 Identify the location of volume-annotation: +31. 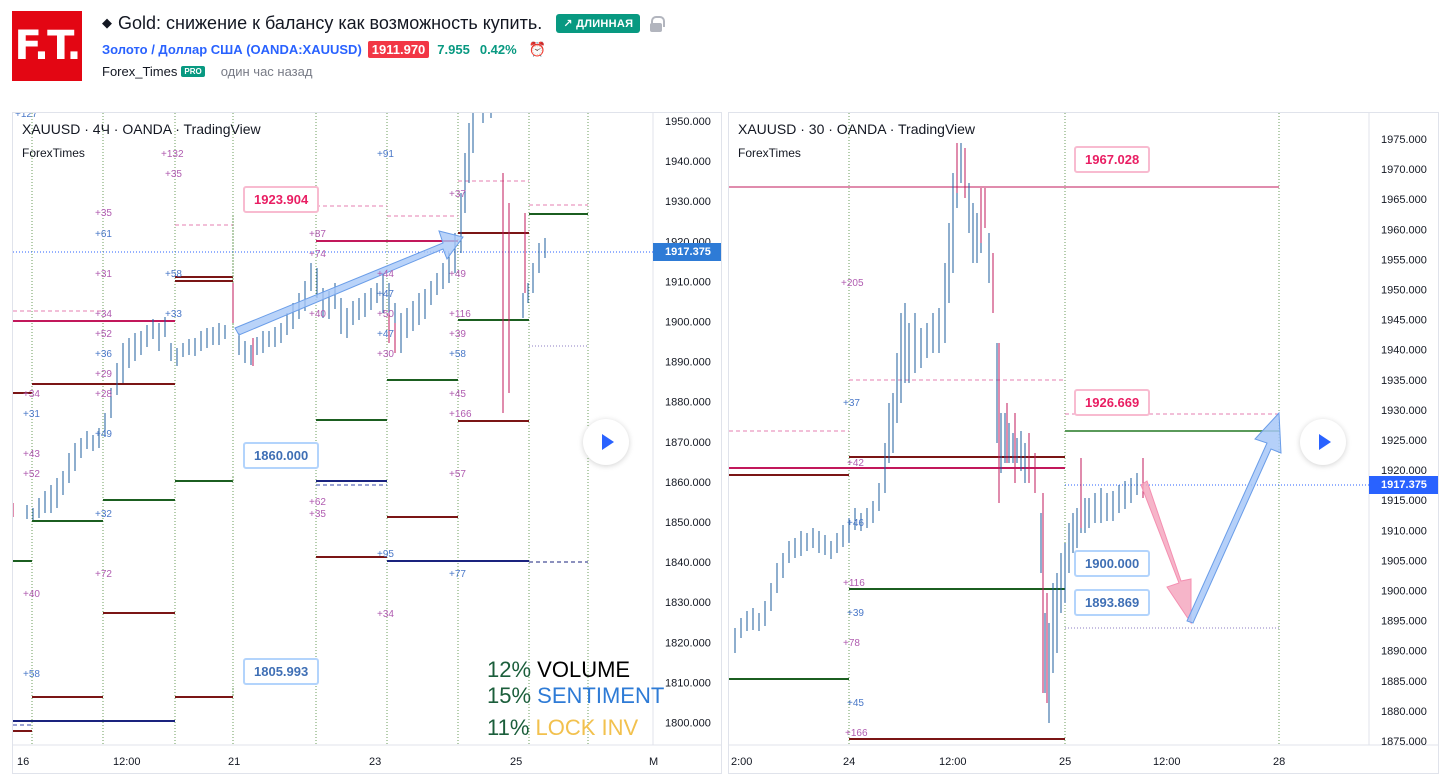
(31, 414).